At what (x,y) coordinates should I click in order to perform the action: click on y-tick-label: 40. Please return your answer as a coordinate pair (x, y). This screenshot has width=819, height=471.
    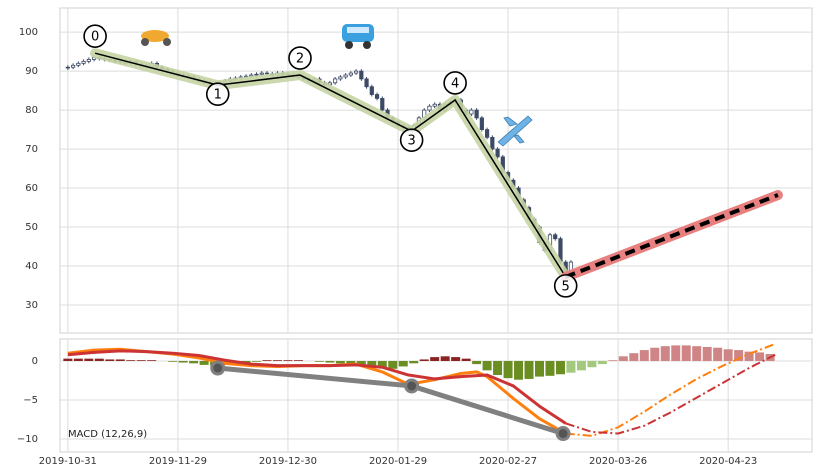
    Looking at the image, I should click on (31, 266).